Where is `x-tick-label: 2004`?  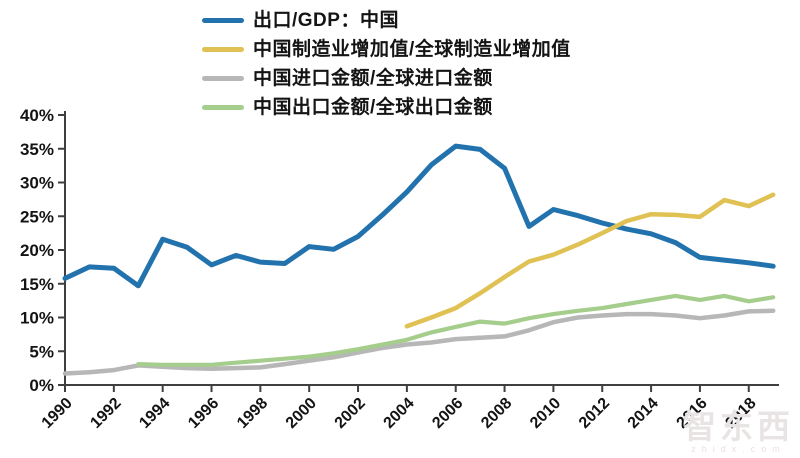
x-tick-label: 2004 is located at coordinates (399, 413).